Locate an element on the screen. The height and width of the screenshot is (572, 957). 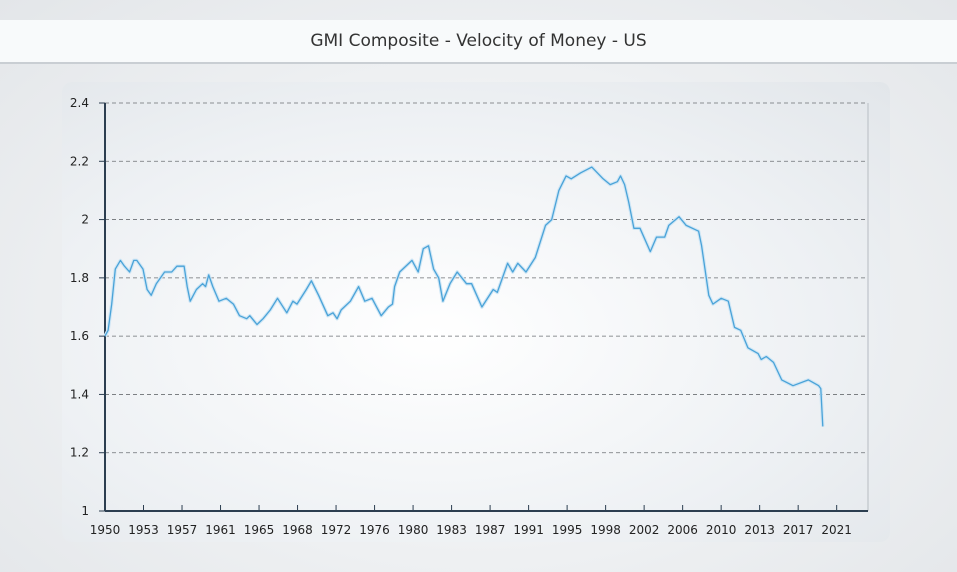
x-tick-label: 1965 is located at coordinates (259, 530).